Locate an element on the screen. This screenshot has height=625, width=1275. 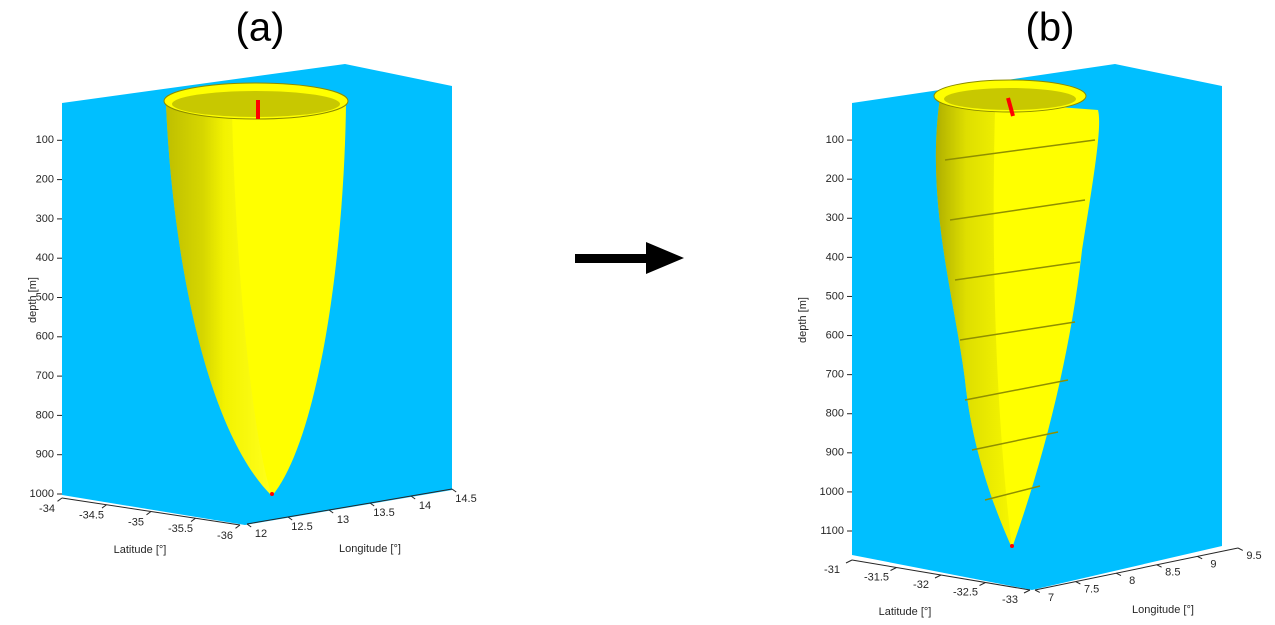
x-tick-label: -34 is located at coordinates (47, 509).